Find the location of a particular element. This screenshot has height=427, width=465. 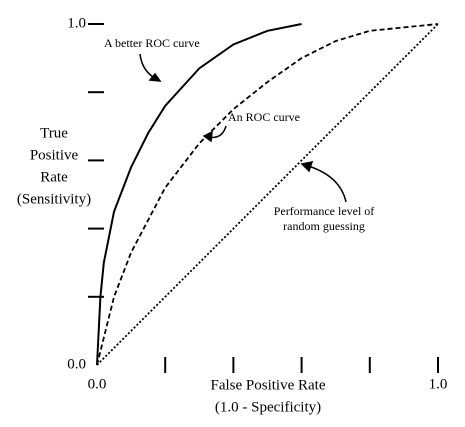

x-tick-label: 0.0 is located at coordinates (97, 384).